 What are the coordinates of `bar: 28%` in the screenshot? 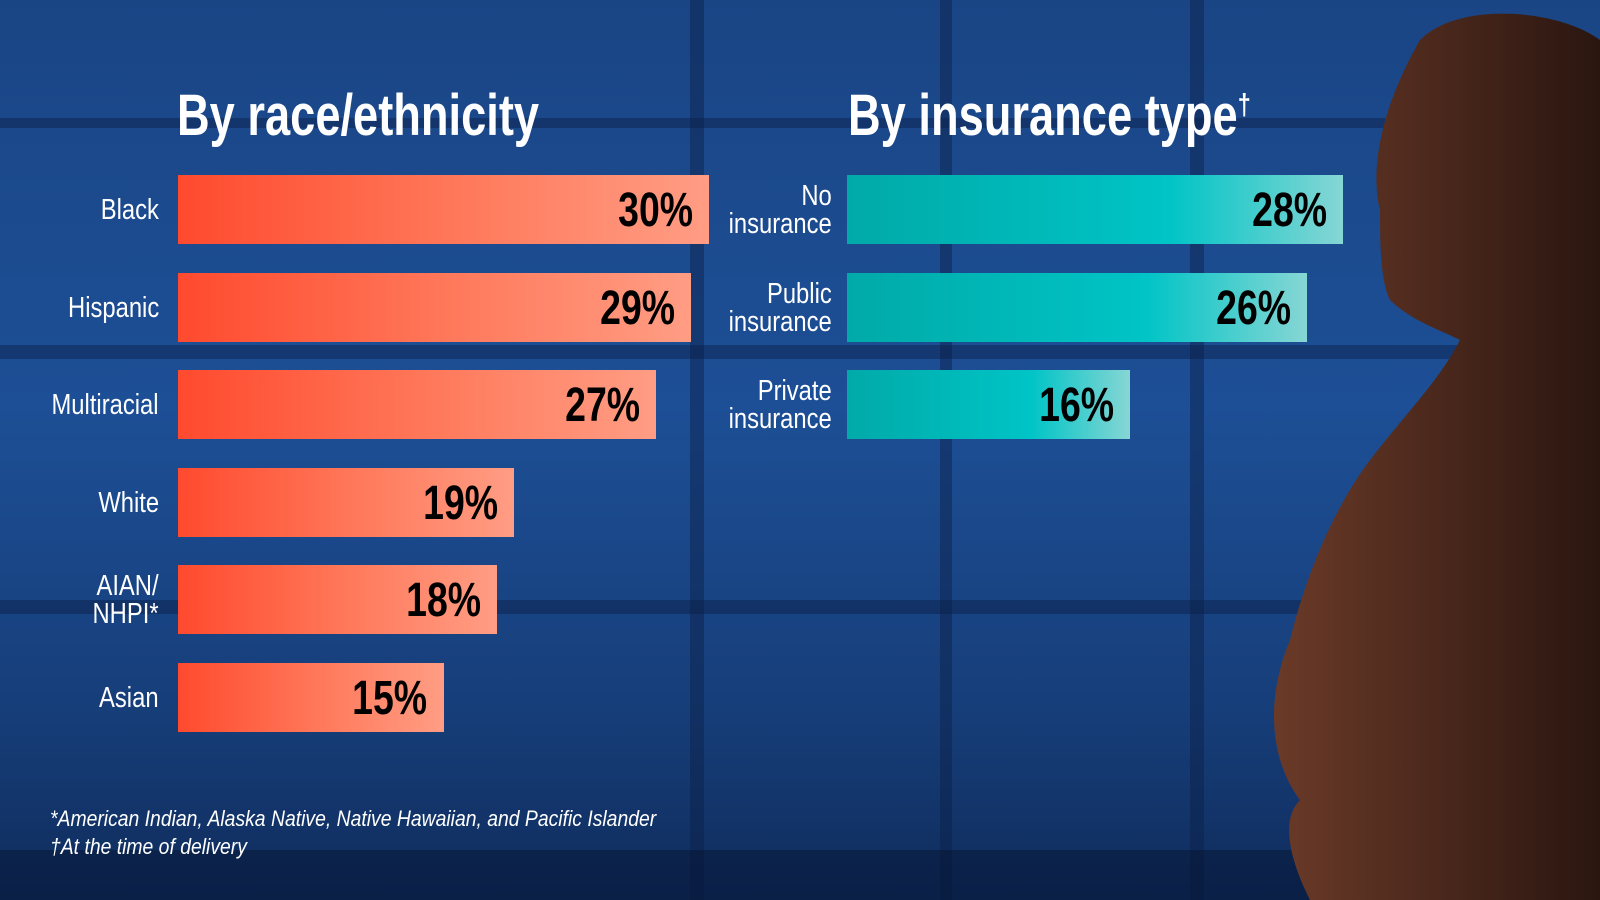 It's located at (1095, 209).